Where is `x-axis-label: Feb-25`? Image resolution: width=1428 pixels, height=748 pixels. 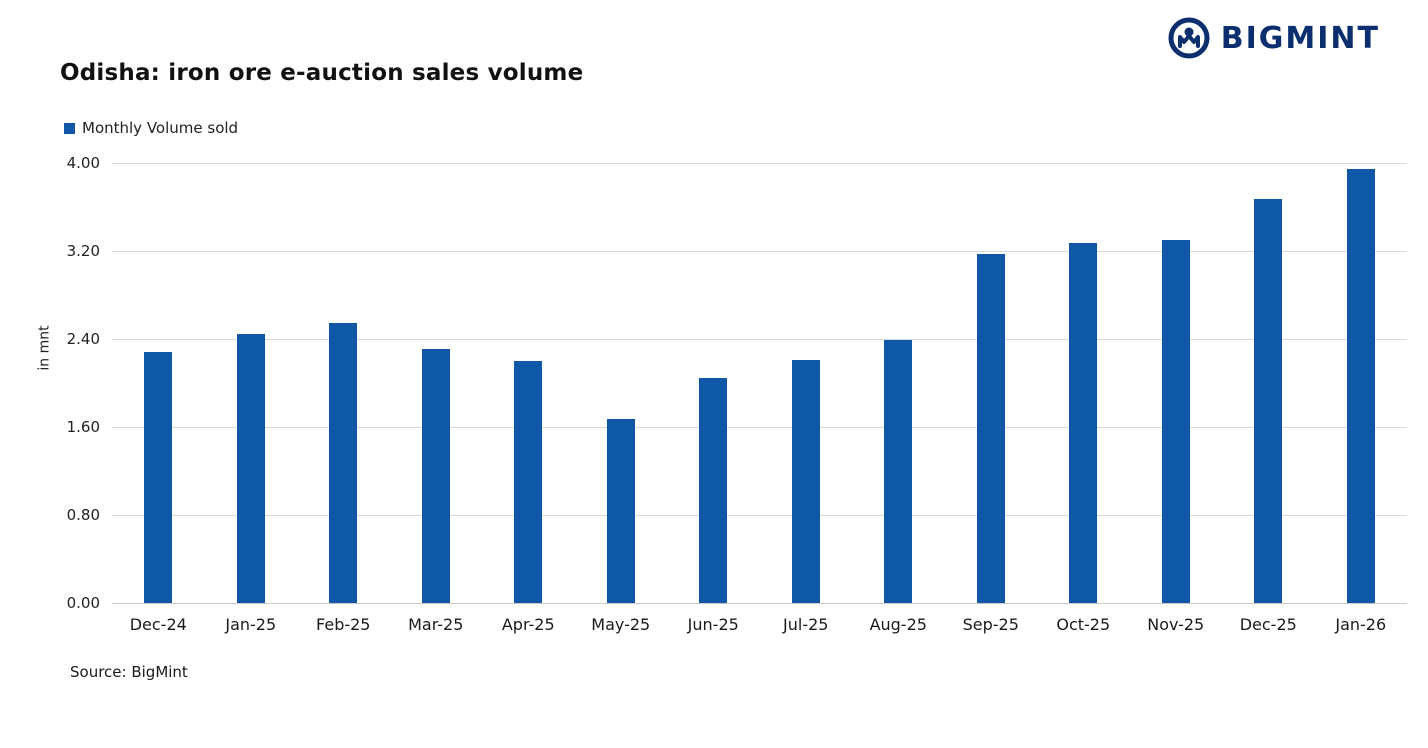
x-axis-label: Feb-25 is located at coordinates (343, 624).